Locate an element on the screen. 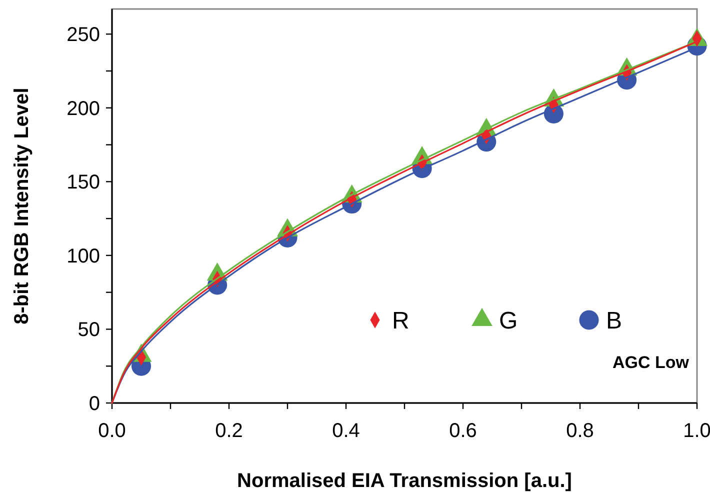 This screenshot has height=499, width=710. y-tick-label: 50 is located at coordinates (89, 330).